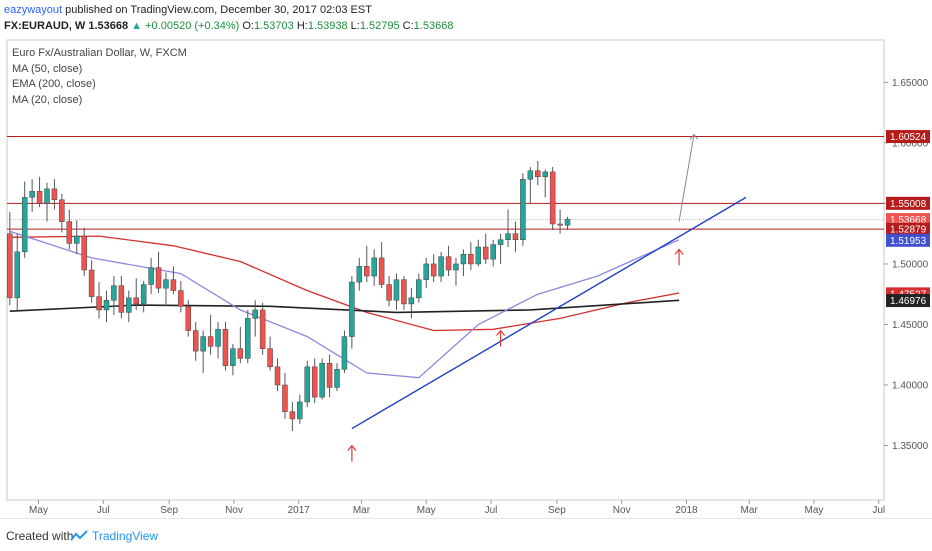 This screenshot has height=551, width=932. I want to click on legend-item-ma50: MA (50, close), so click(47, 68).